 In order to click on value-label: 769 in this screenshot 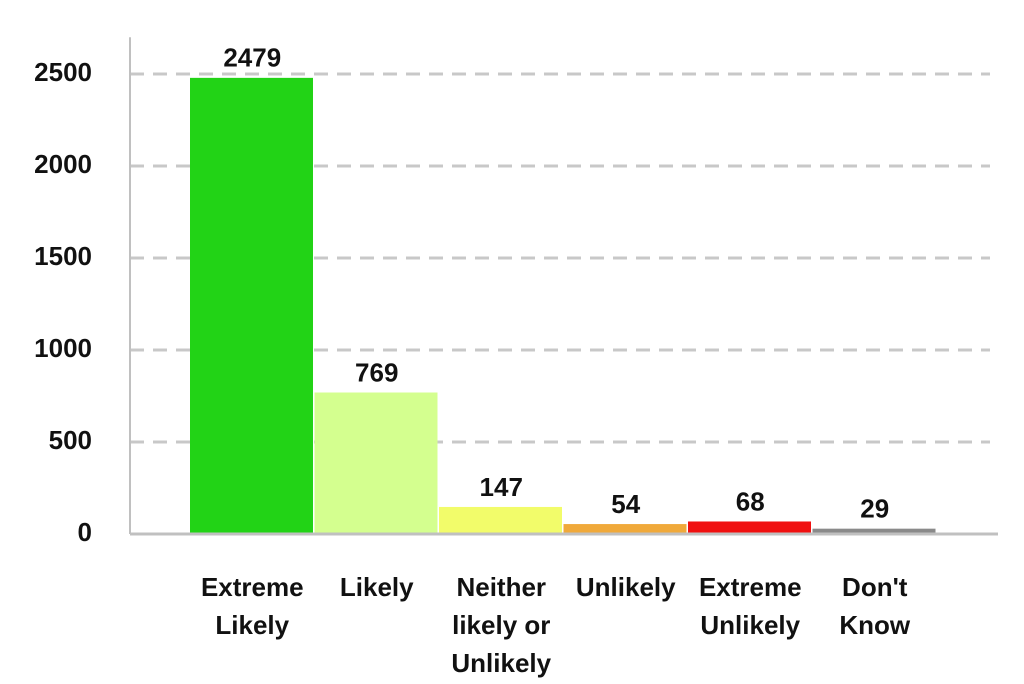, I will do `click(376, 372)`.